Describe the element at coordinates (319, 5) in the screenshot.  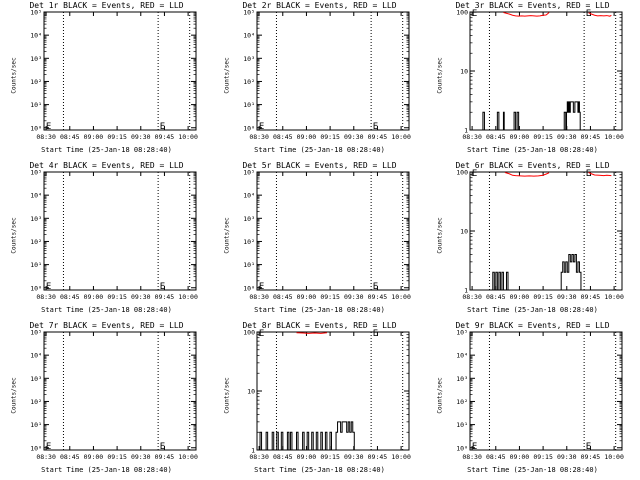
I see `chart-title: Det 2r BLACK = Events, RED = LLD` at that location.